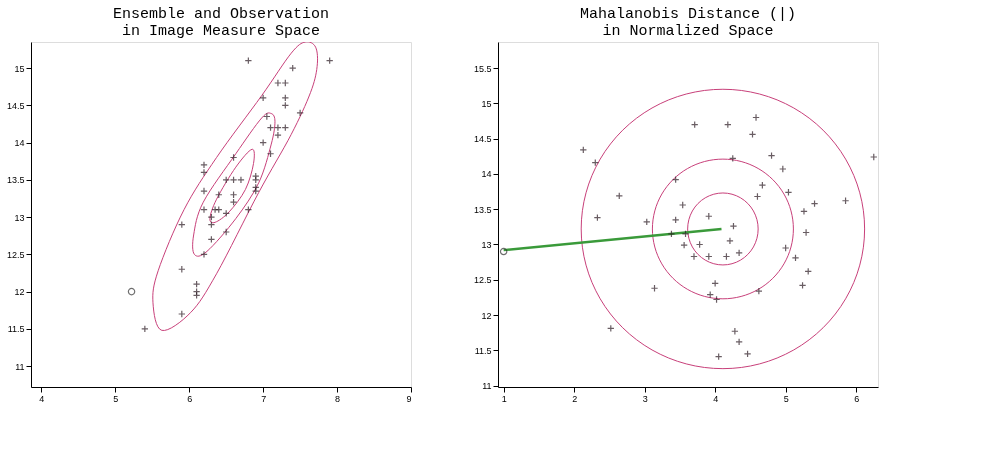 The width and height of the screenshot is (1003, 472). What do you see at coordinates (221, 31) in the screenshot?
I see `text: in Image Measure Space` at bounding box center [221, 31].